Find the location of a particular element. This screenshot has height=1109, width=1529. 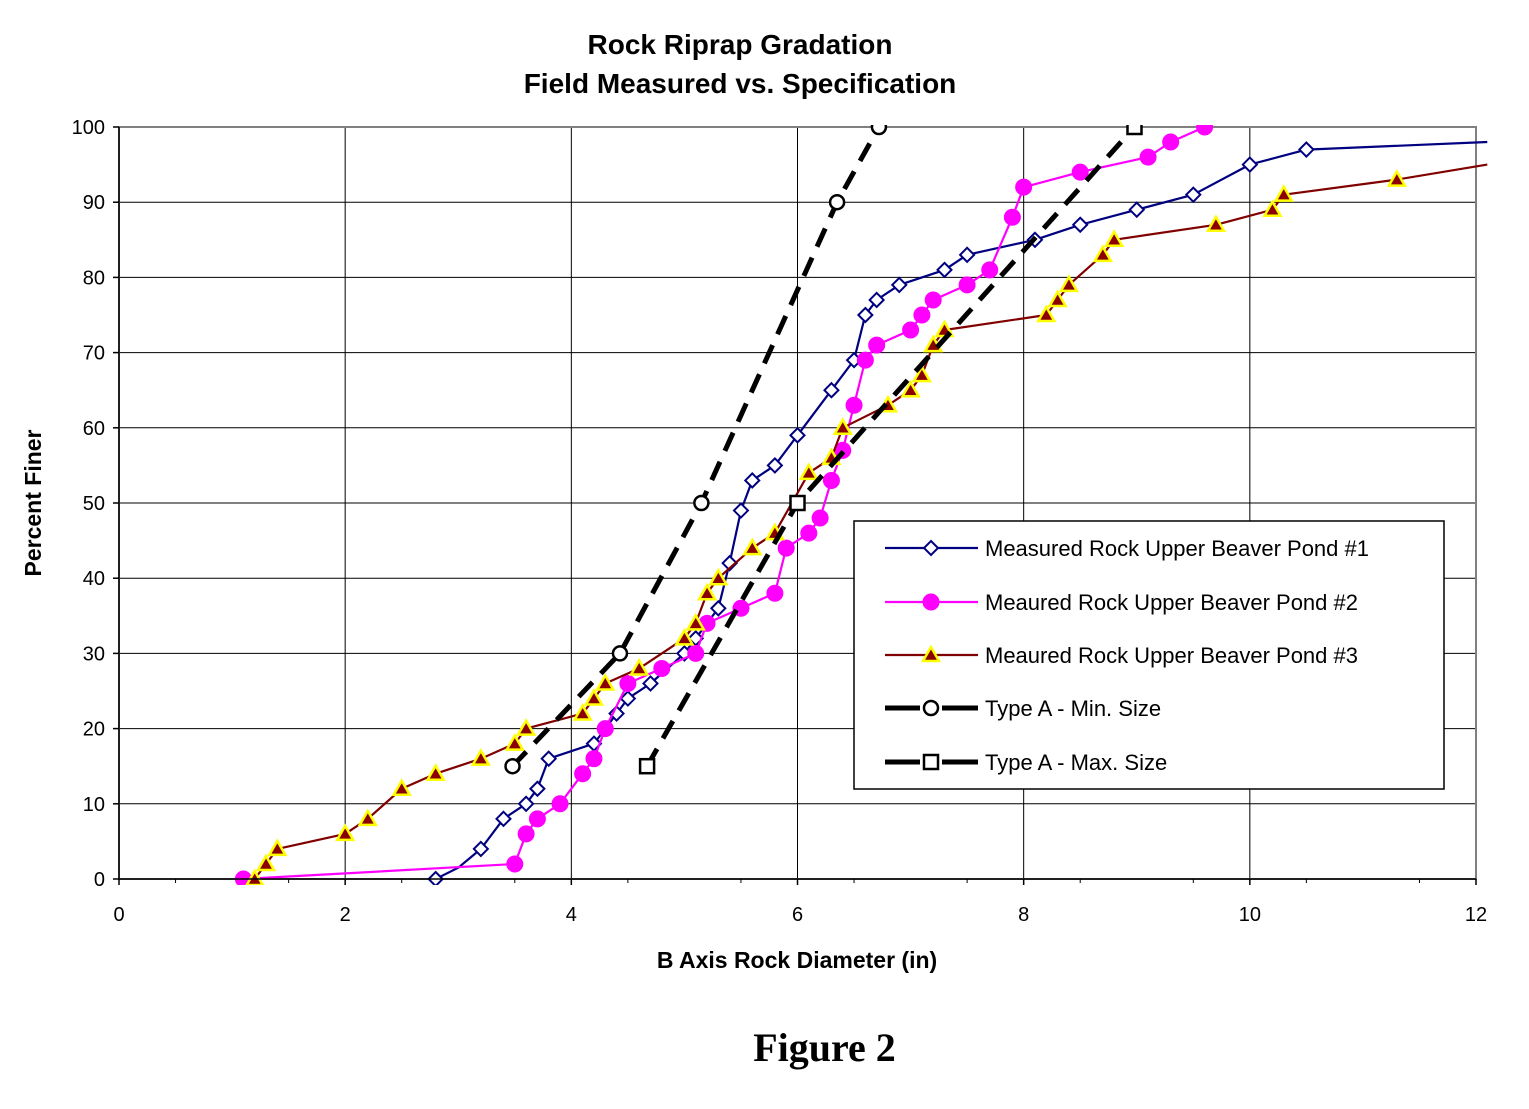

y-tick-label: 50 is located at coordinates (94, 504).